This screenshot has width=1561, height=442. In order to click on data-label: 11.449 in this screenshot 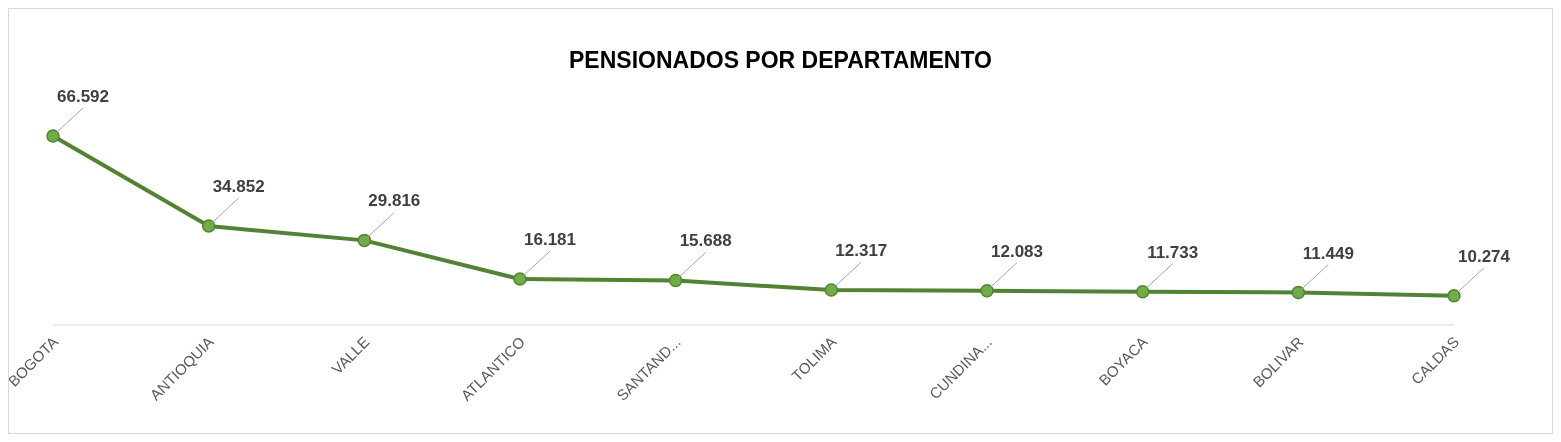, I will do `click(1328, 253)`.